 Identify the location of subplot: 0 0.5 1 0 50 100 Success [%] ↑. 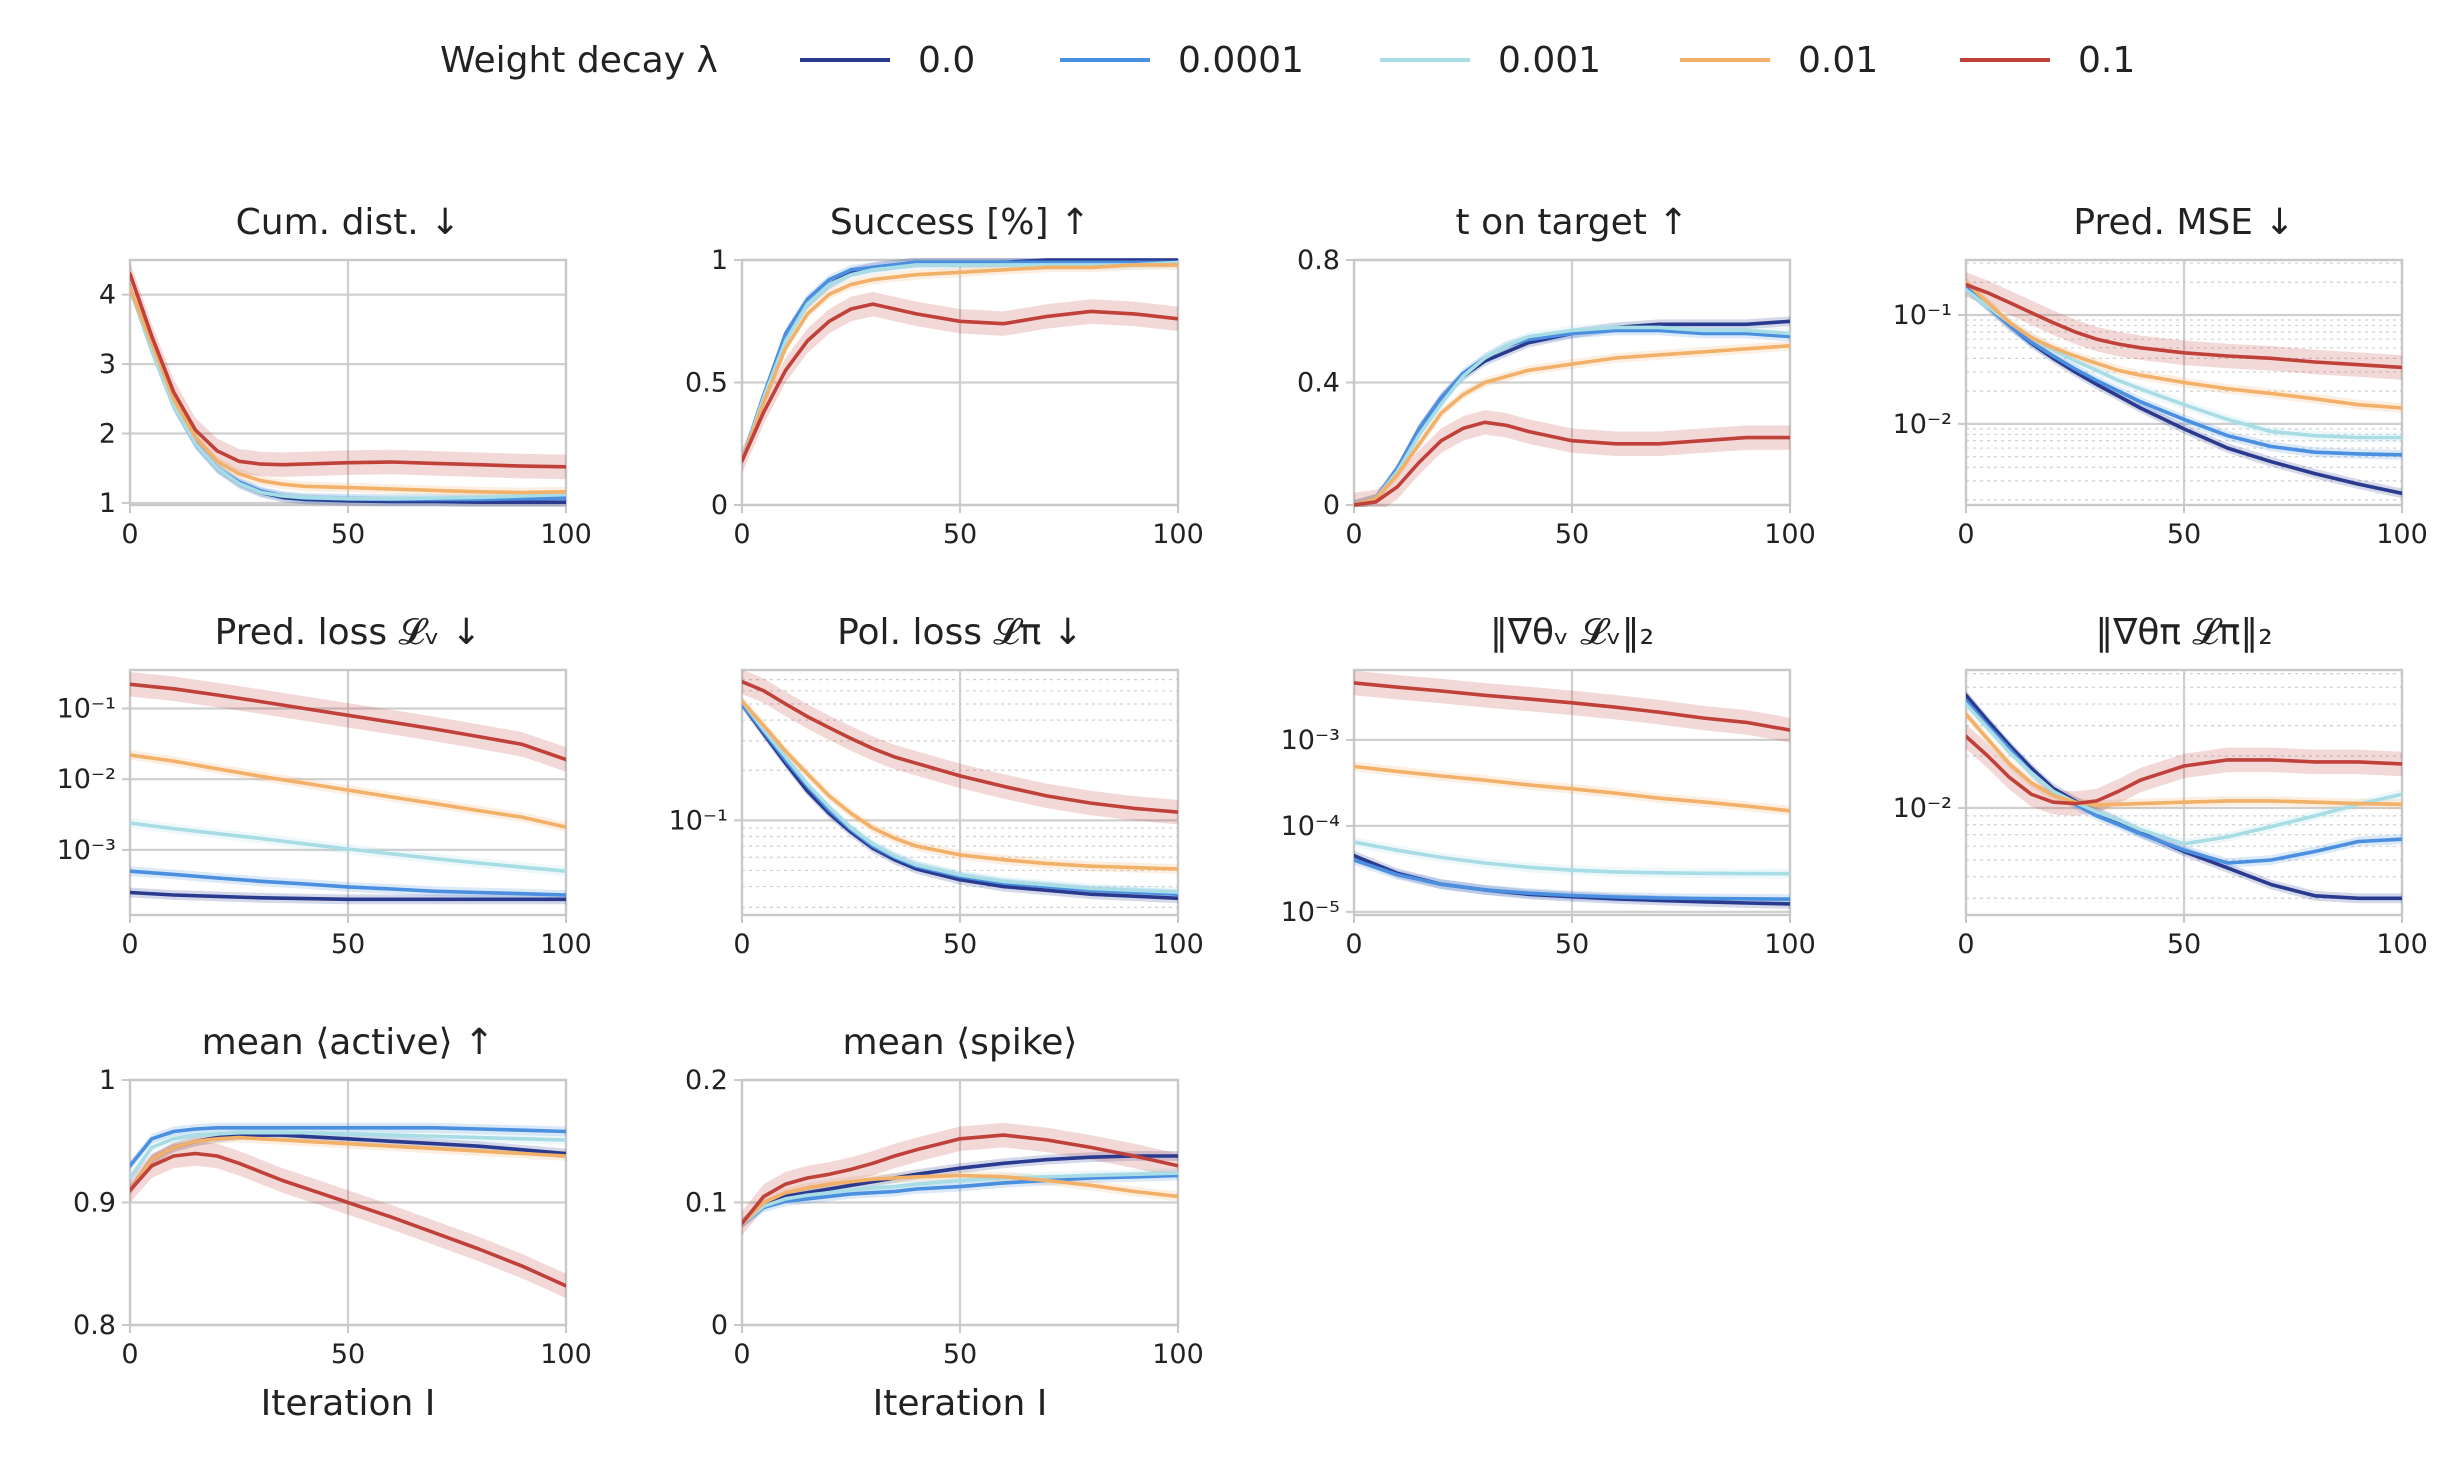
(944, 376).